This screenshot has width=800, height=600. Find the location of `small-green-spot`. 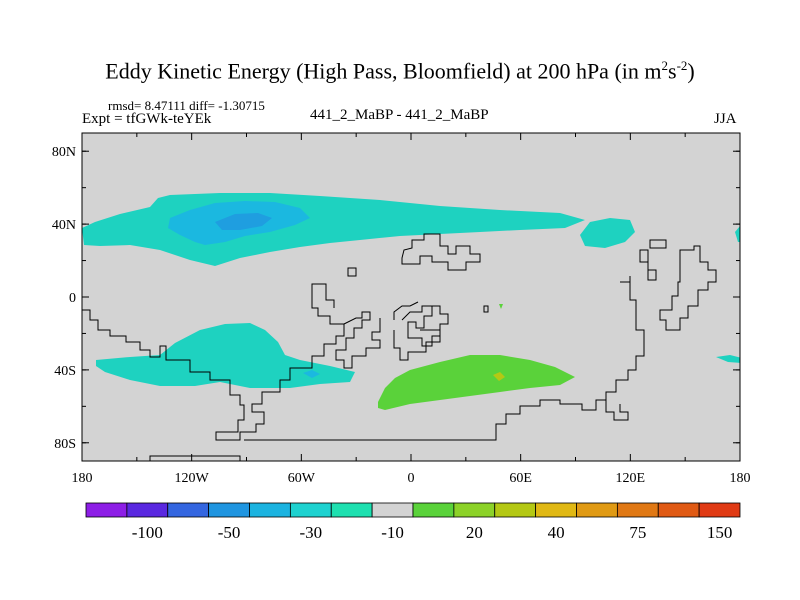

small-green-spot is located at coordinates (501, 306).